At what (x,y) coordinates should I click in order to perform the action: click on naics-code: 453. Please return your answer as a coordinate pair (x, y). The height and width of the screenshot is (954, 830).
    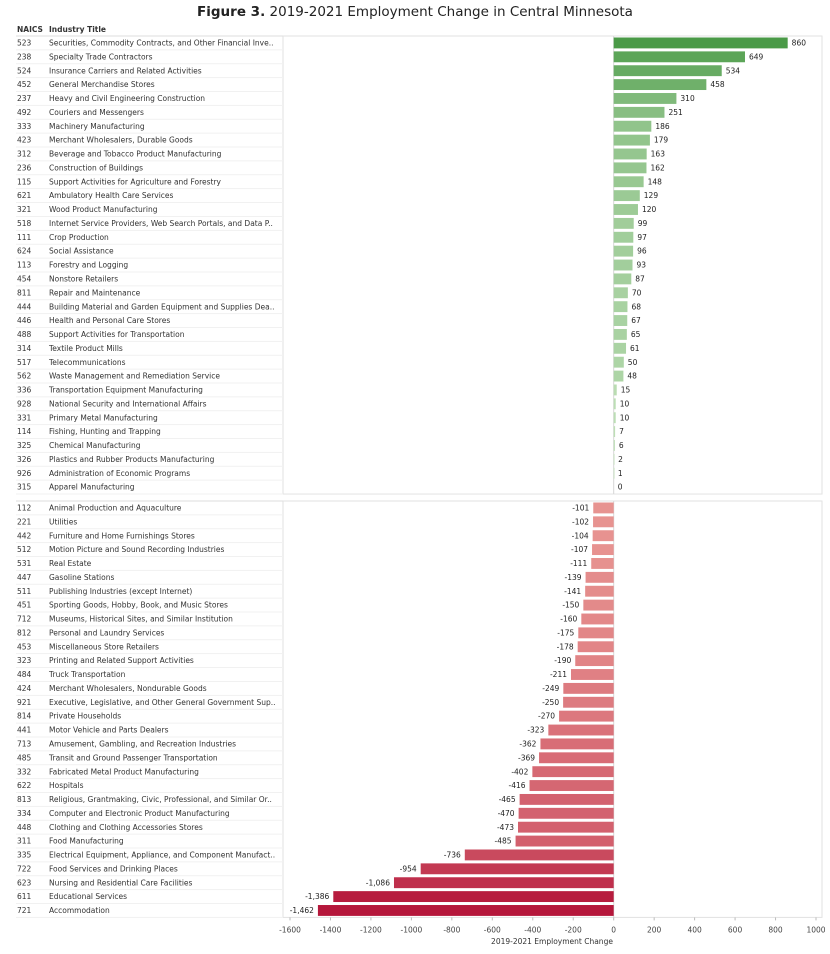
    Looking at the image, I should click on (24, 646).